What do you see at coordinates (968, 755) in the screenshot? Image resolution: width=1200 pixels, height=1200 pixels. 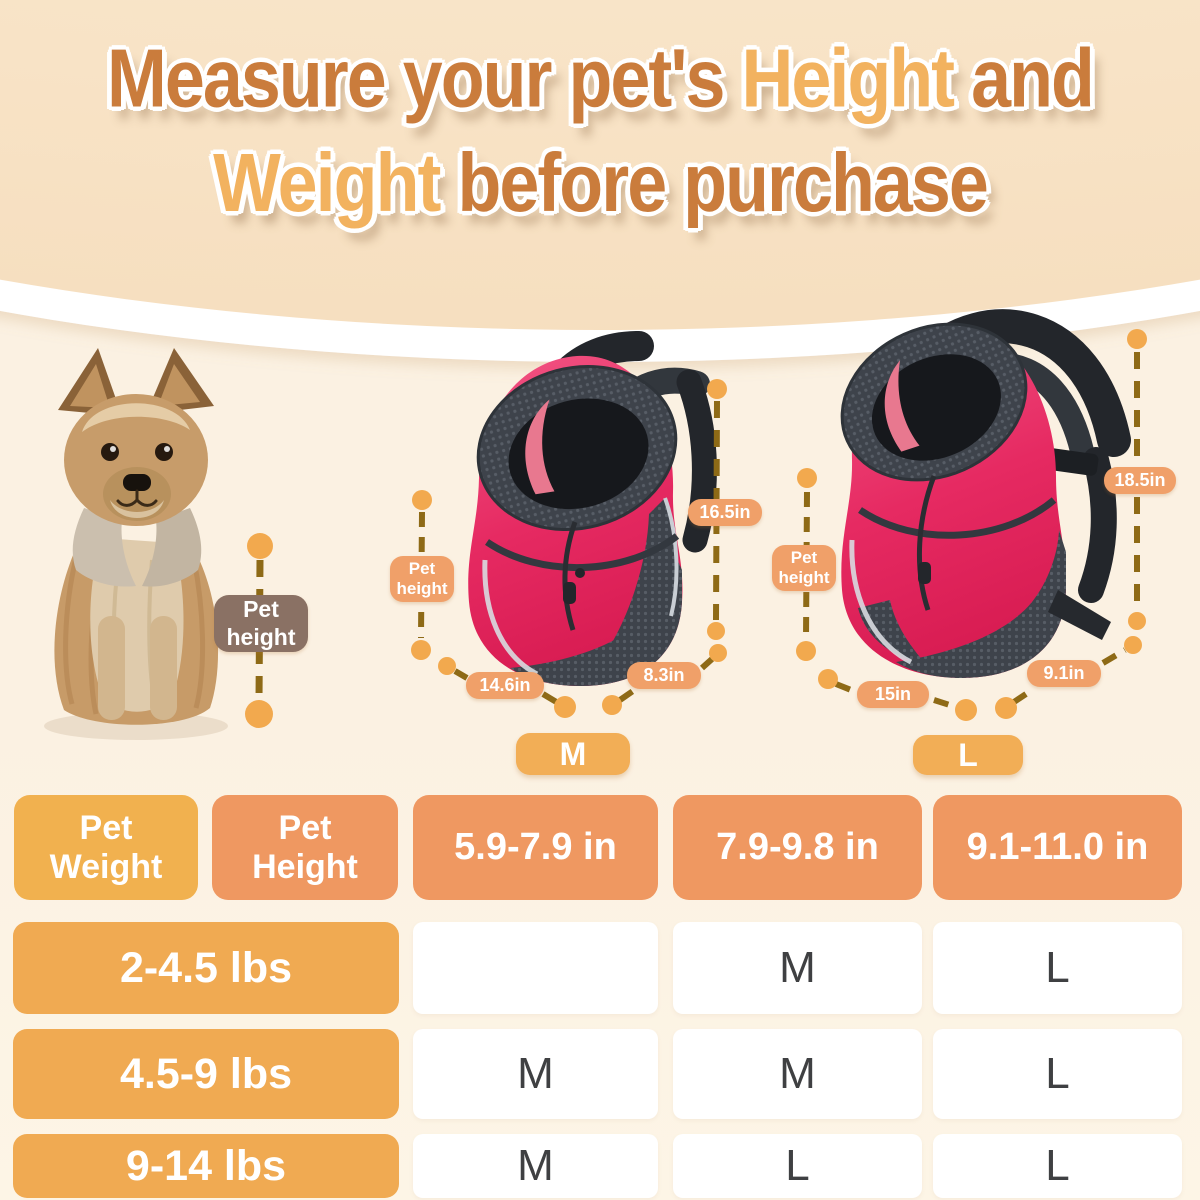 I see `size-badge-l: L` at bounding box center [968, 755].